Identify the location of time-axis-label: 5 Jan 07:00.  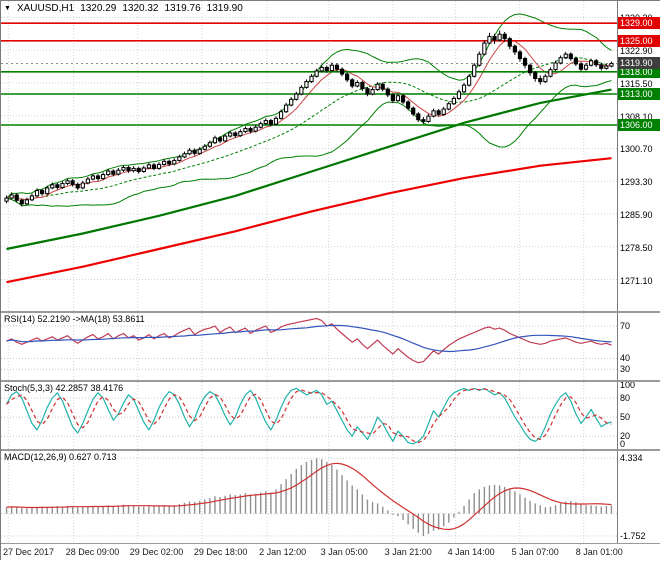
(535, 552).